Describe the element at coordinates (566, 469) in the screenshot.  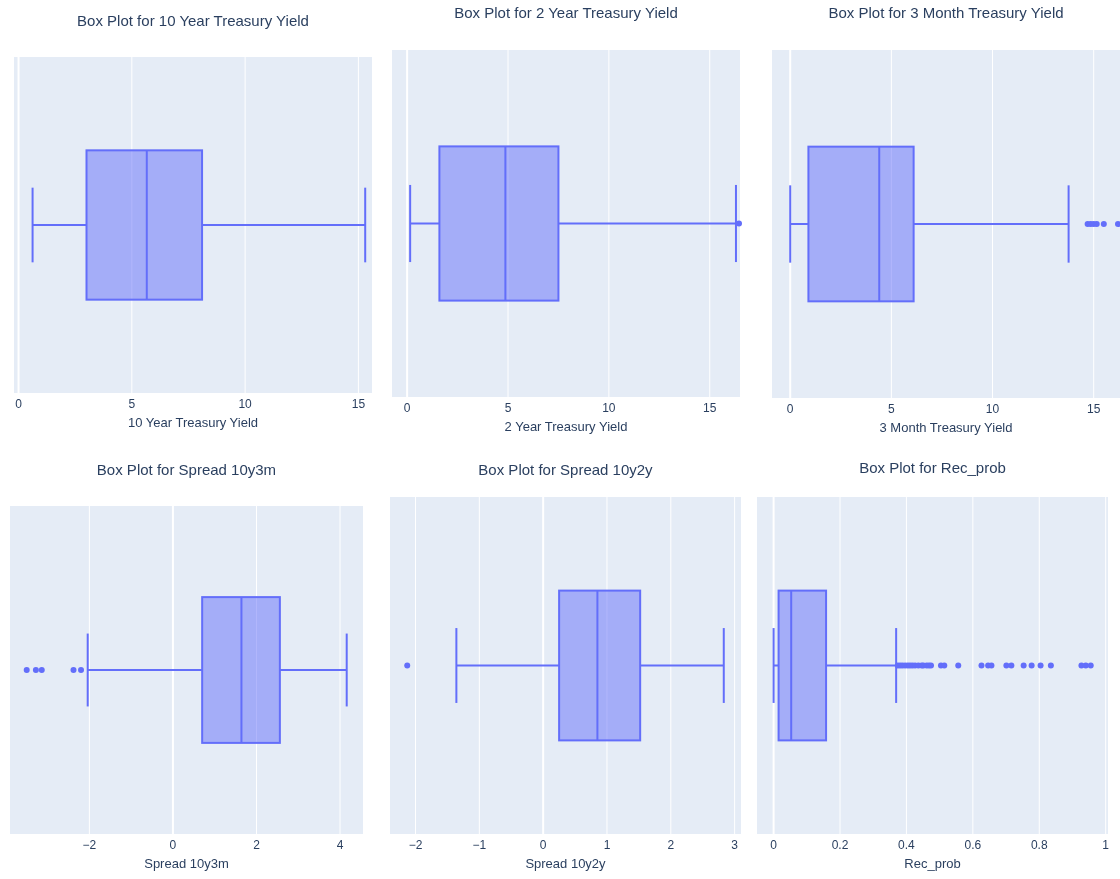
I see `chart-title: Box Plot for Spread 10y2y` at that location.